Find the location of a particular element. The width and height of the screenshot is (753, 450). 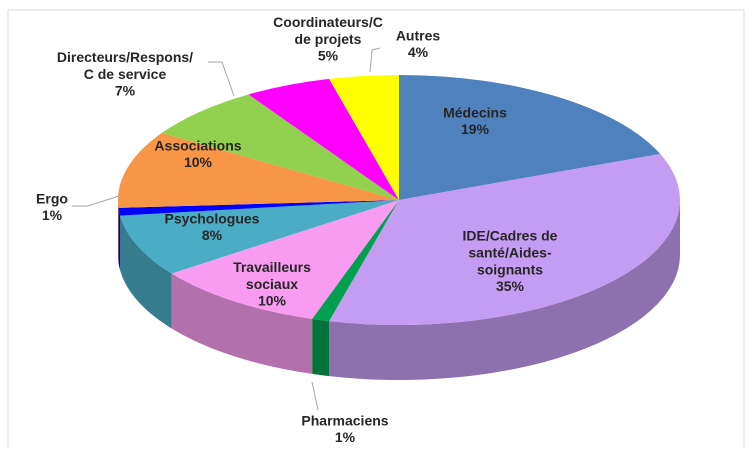

data-label-value: 35% is located at coordinates (510, 286).